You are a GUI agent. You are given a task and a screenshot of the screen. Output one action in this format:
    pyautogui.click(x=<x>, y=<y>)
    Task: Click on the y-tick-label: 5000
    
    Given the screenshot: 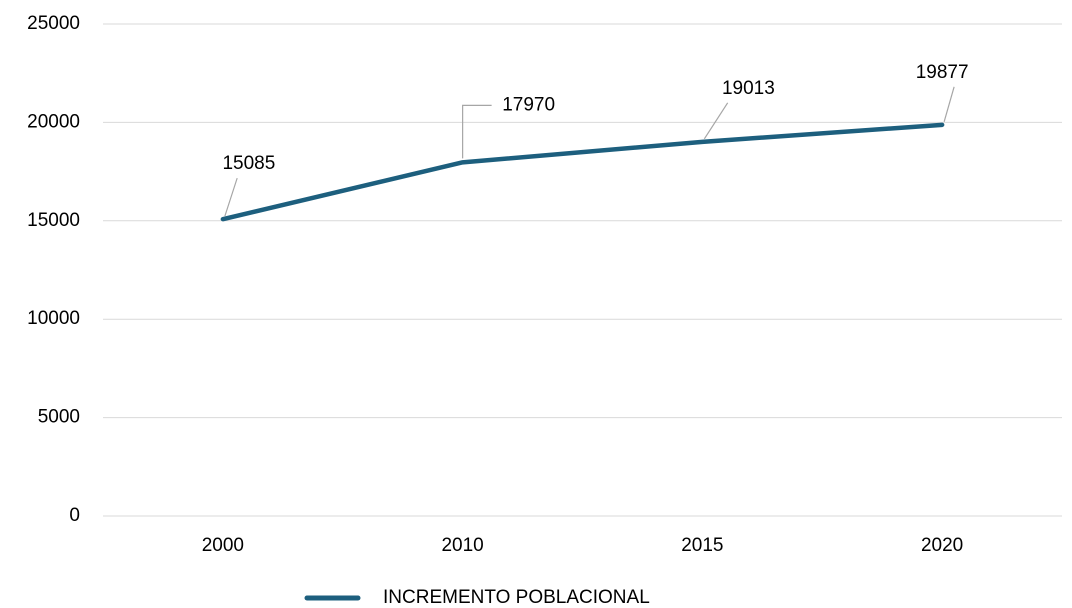 What is the action you would take?
    pyautogui.click(x=59, y=417)
    